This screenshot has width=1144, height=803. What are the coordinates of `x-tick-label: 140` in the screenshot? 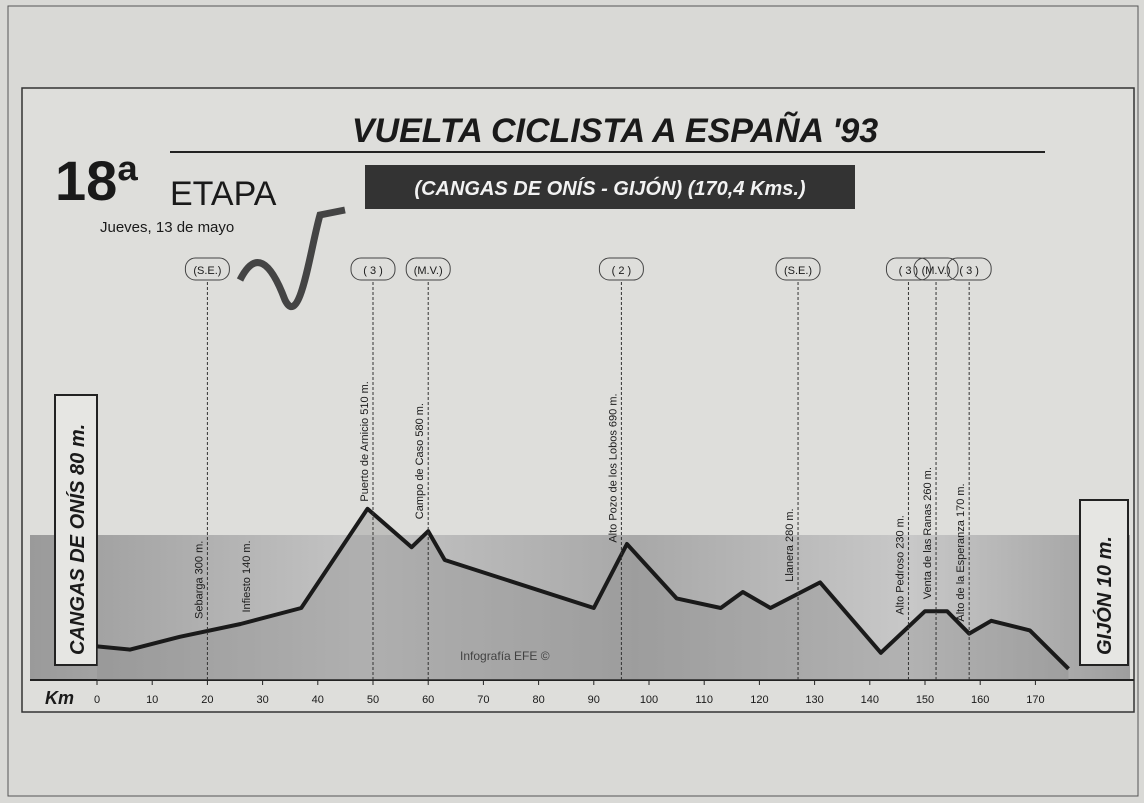 It's located at (870, 700).